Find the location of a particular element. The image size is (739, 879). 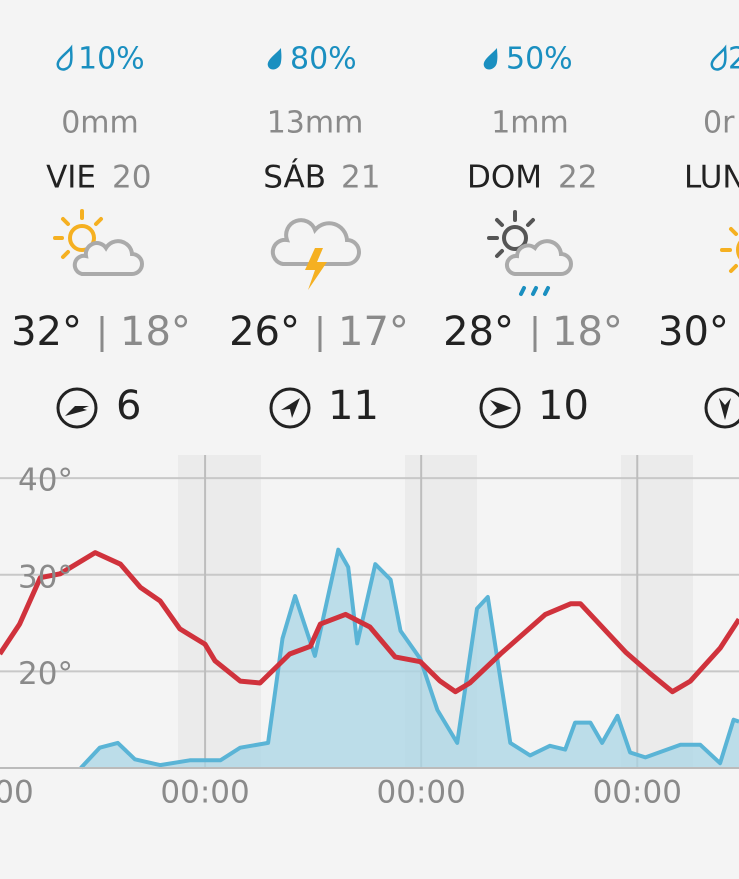

day-date: 20 is located at coordinates (131, 178).